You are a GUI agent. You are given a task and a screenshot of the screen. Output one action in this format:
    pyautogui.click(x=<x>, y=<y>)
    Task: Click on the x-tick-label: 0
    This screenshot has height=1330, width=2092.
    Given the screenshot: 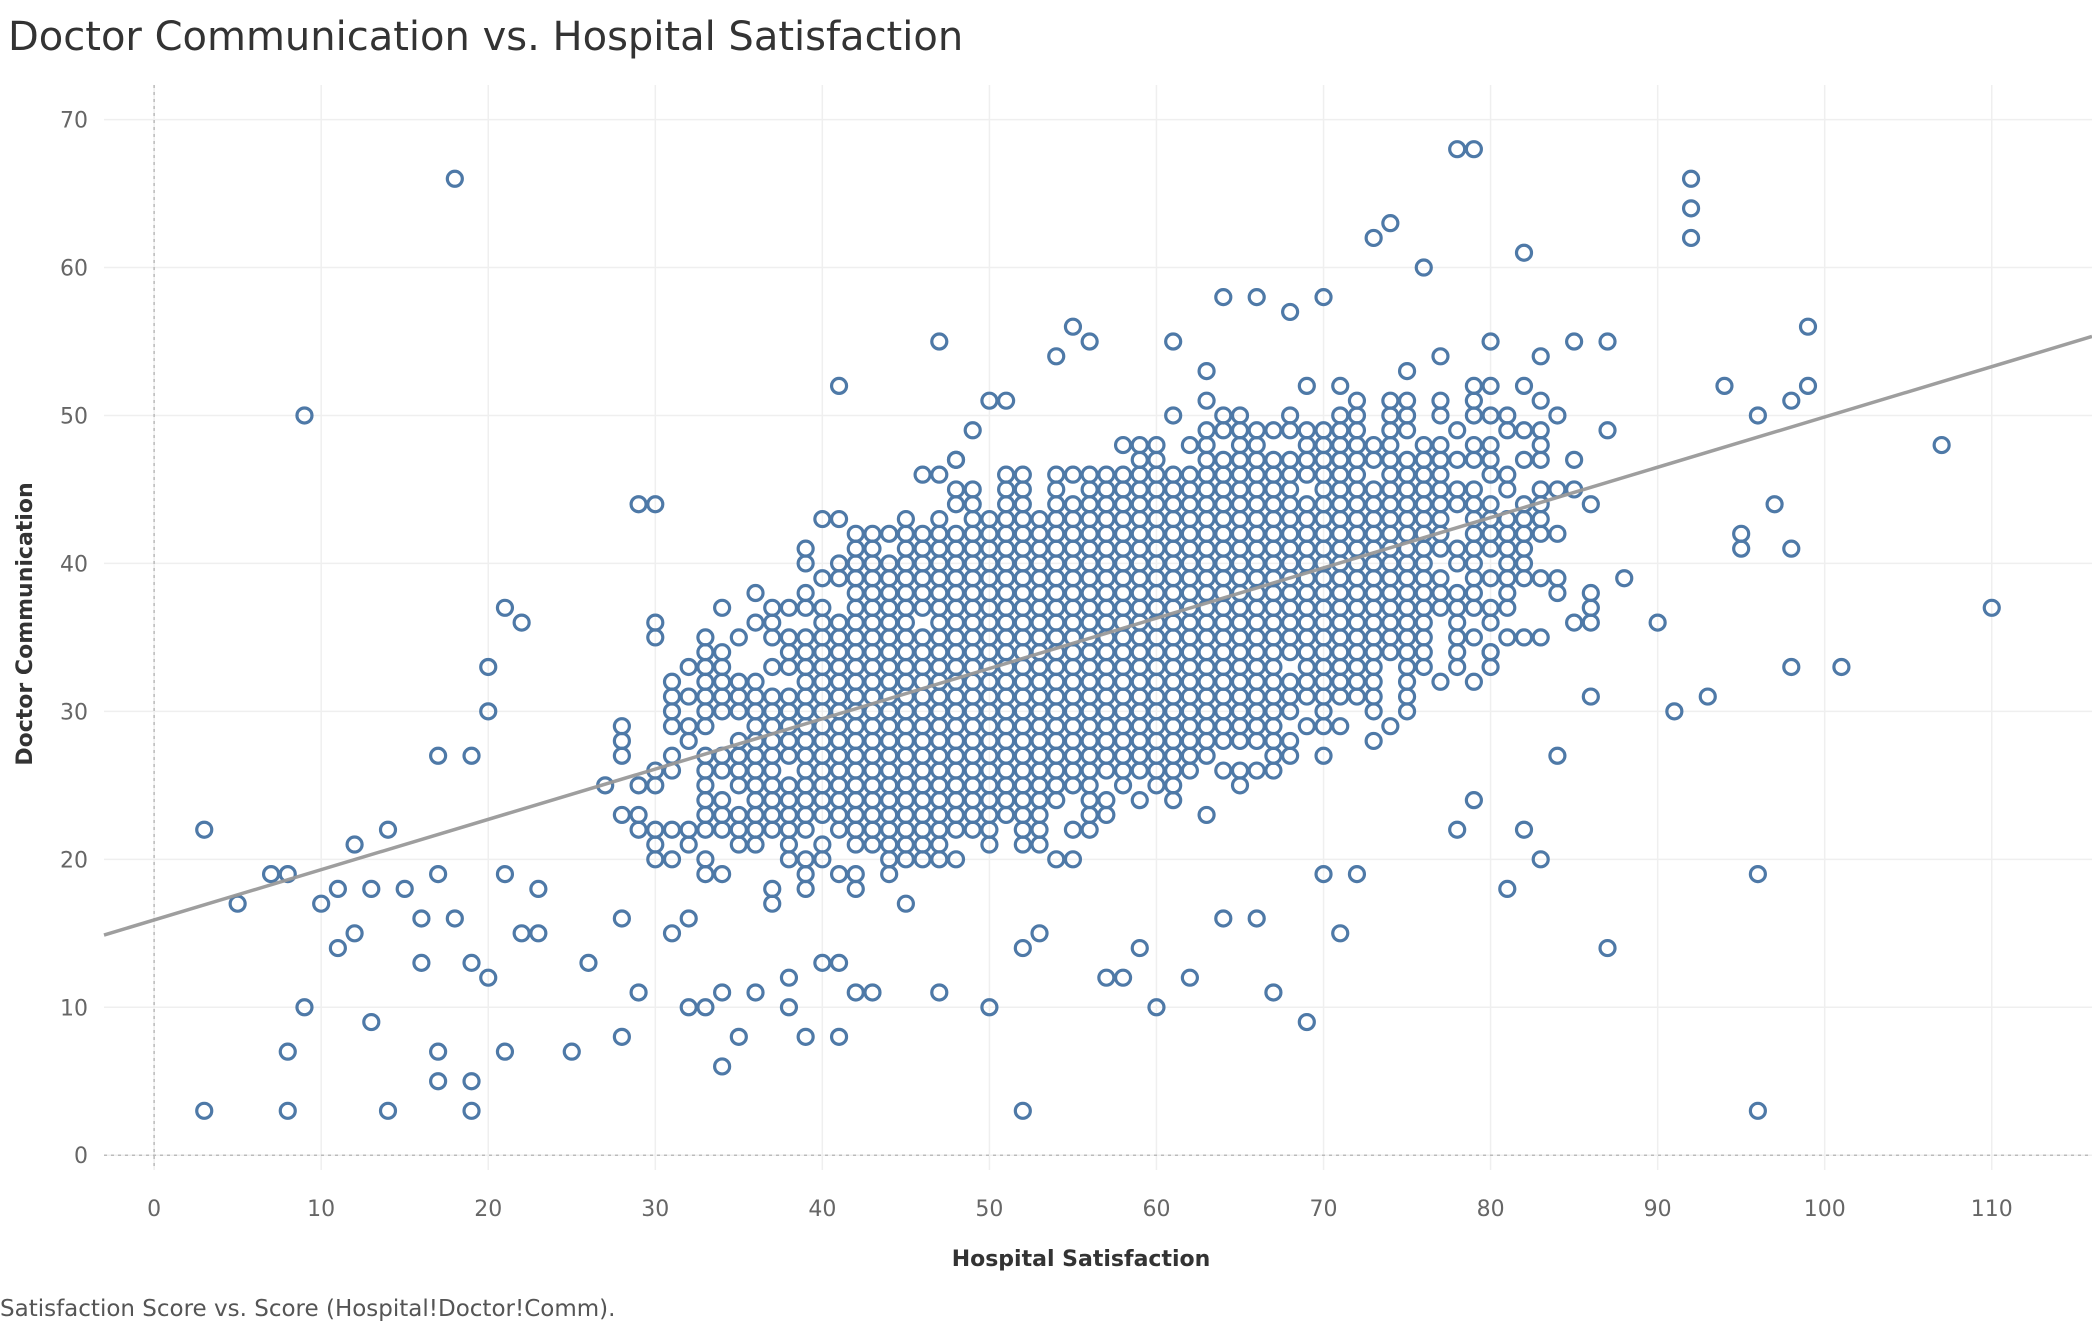 What is the action you would take?
    pyautogui.click(x=154, y=1209)
    